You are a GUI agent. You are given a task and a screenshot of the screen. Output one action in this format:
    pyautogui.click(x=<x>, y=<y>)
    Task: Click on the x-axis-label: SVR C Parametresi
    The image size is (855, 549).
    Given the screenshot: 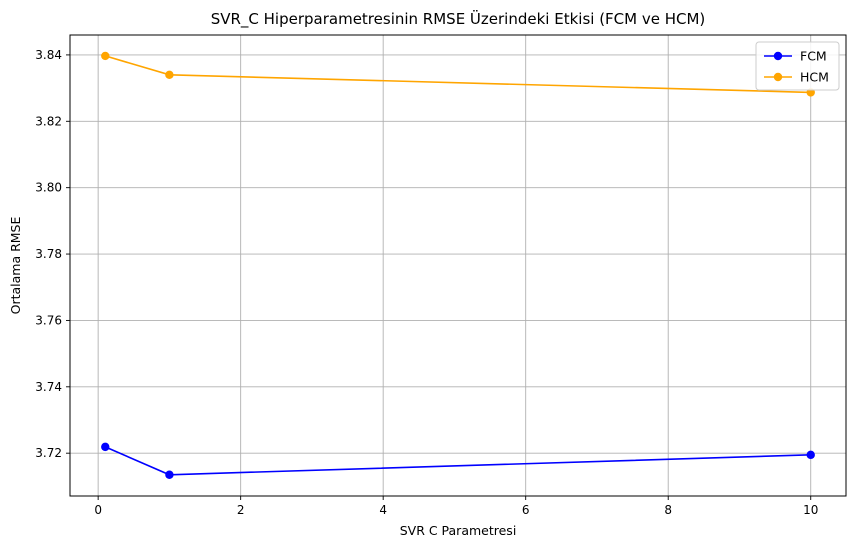 What is the action you would take?
    pyautogui.click(x=458, y=530)
    